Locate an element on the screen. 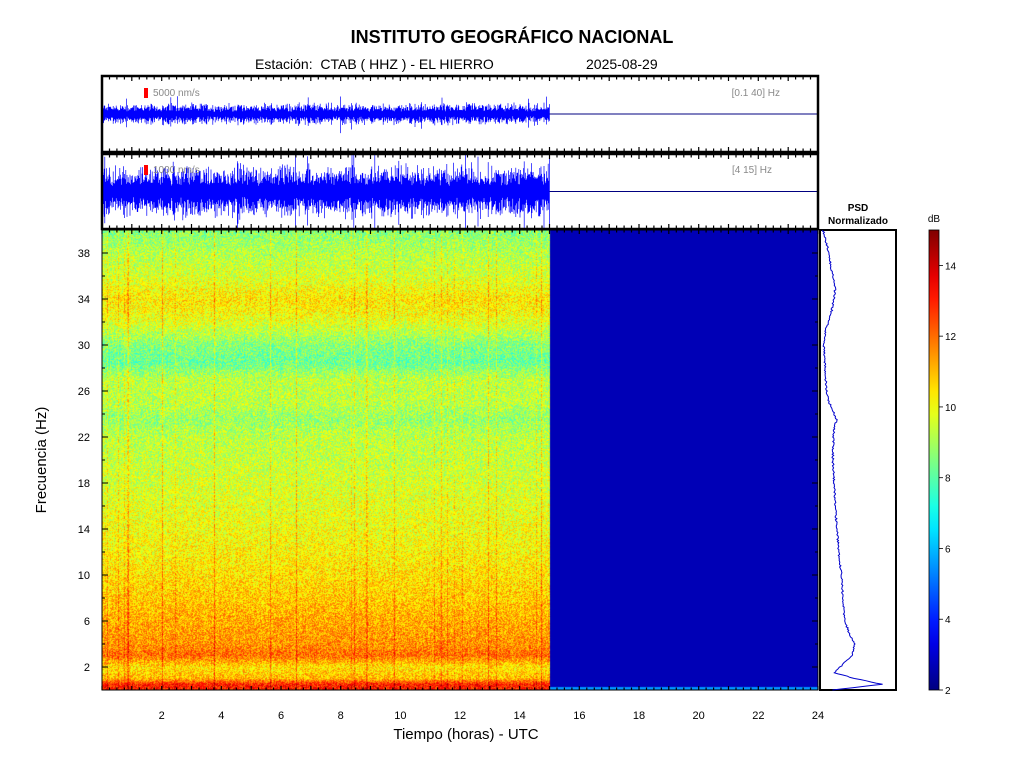  scale-label-filtered: 1000 nm/s is located at coordinates (176, 170).